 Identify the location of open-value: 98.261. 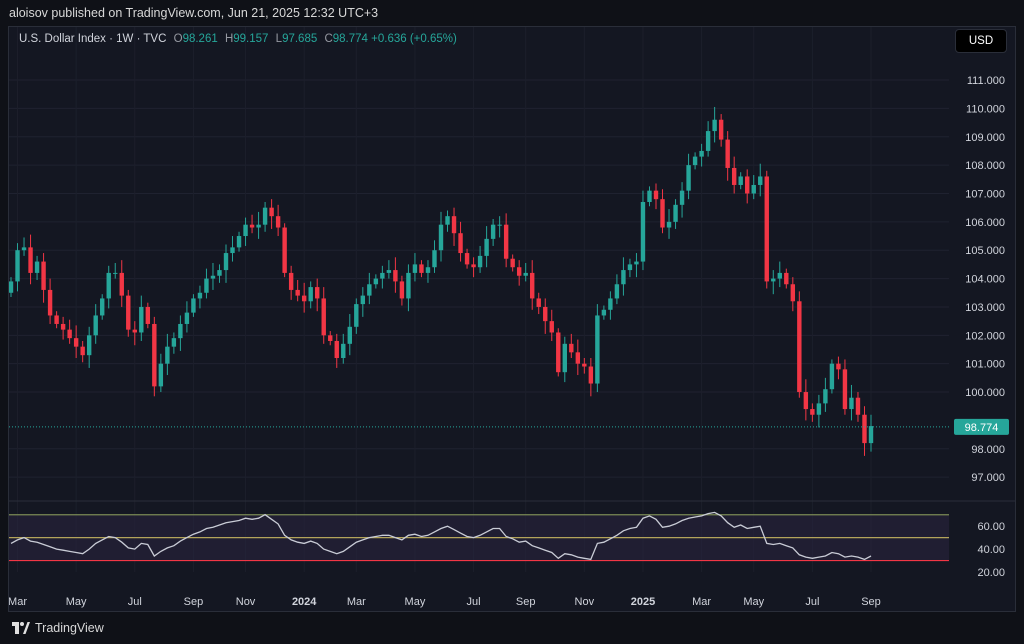
(200, 39).